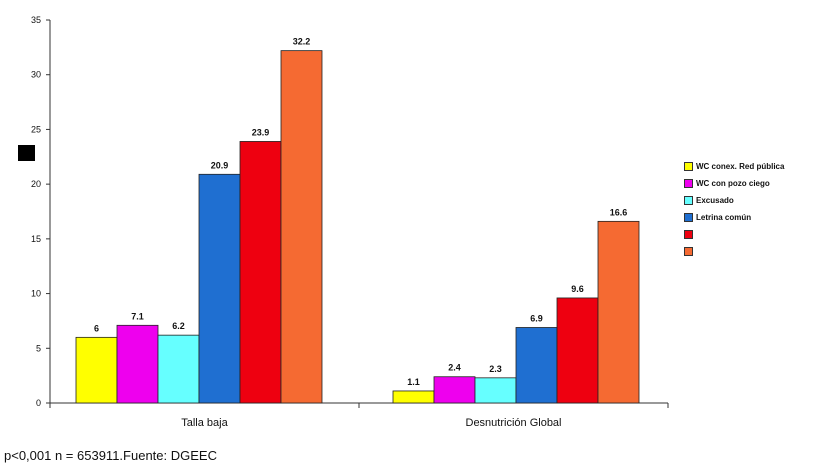 This screenshot has height=466, width=816. What do you see at coordinates (536, 318) in the screenshot?
I see `data-label: 6.9` at bounding box center [536, 318].